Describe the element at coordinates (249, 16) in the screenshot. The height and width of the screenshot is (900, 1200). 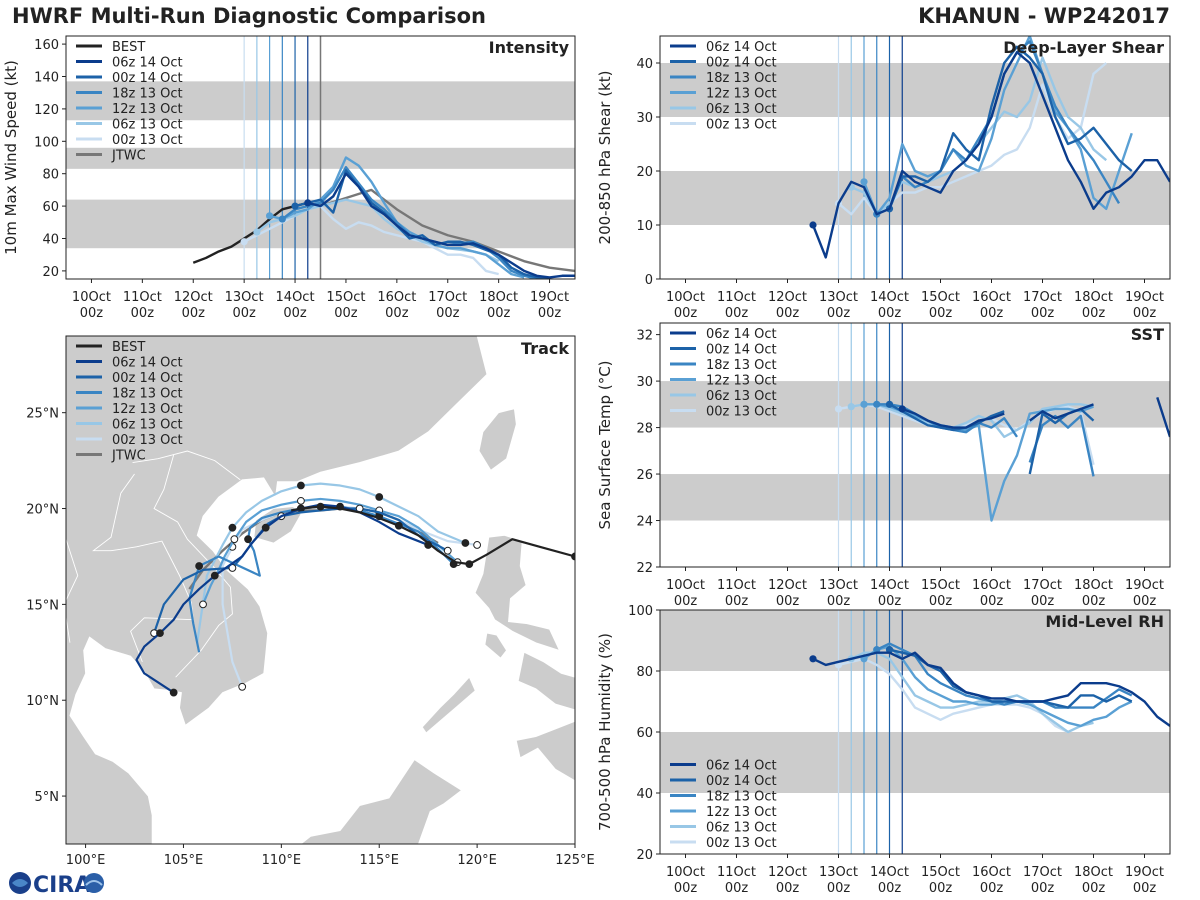
I see `figure-title: HWRF Multi-Run Diagnostic Comparison` at that location.